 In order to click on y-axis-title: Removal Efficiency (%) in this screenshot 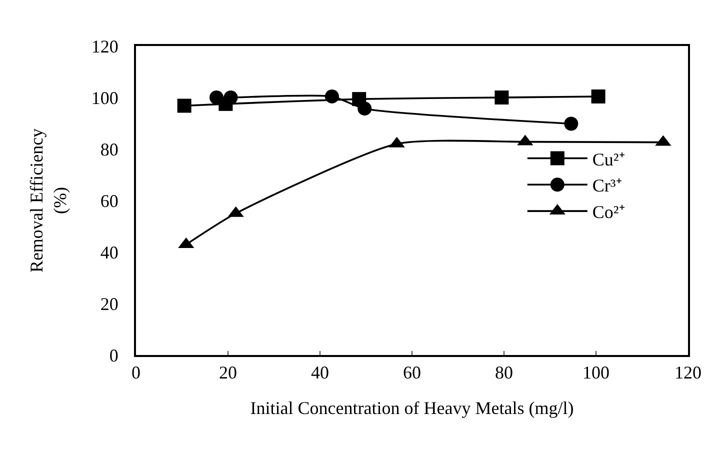, I will do `click(48, 200)`.